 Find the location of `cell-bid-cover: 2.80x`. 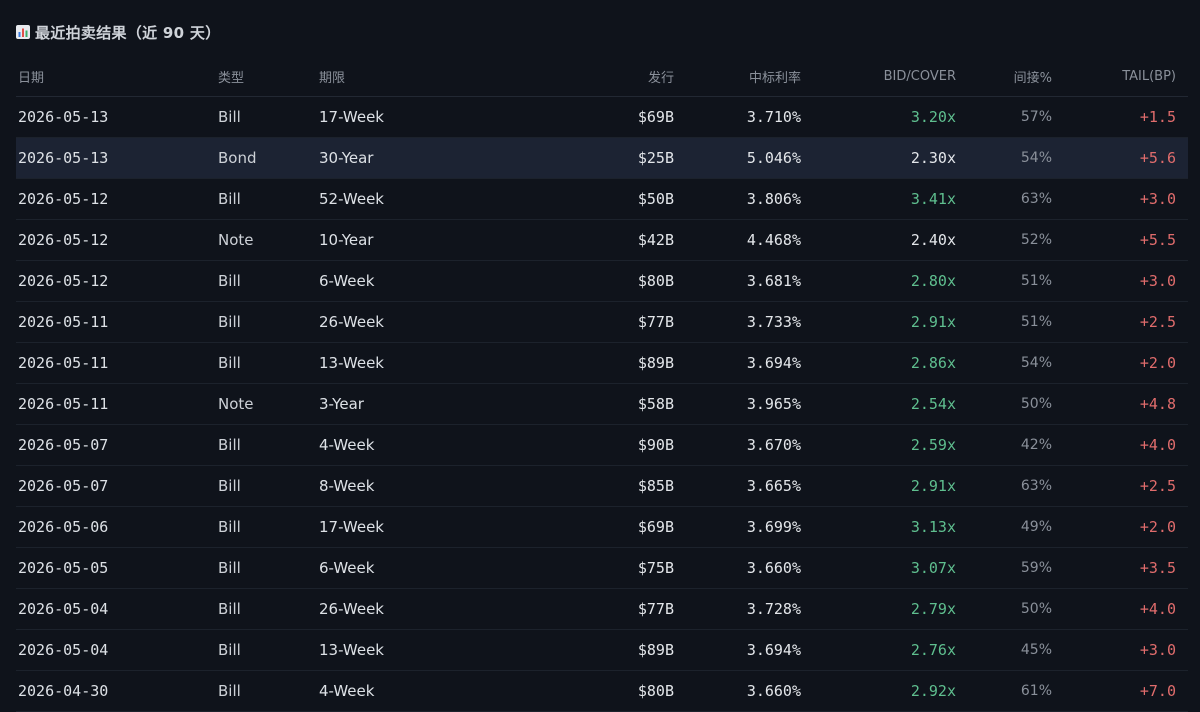

cell-bid-cover: 2.80x is located at coordinates (878, 281).